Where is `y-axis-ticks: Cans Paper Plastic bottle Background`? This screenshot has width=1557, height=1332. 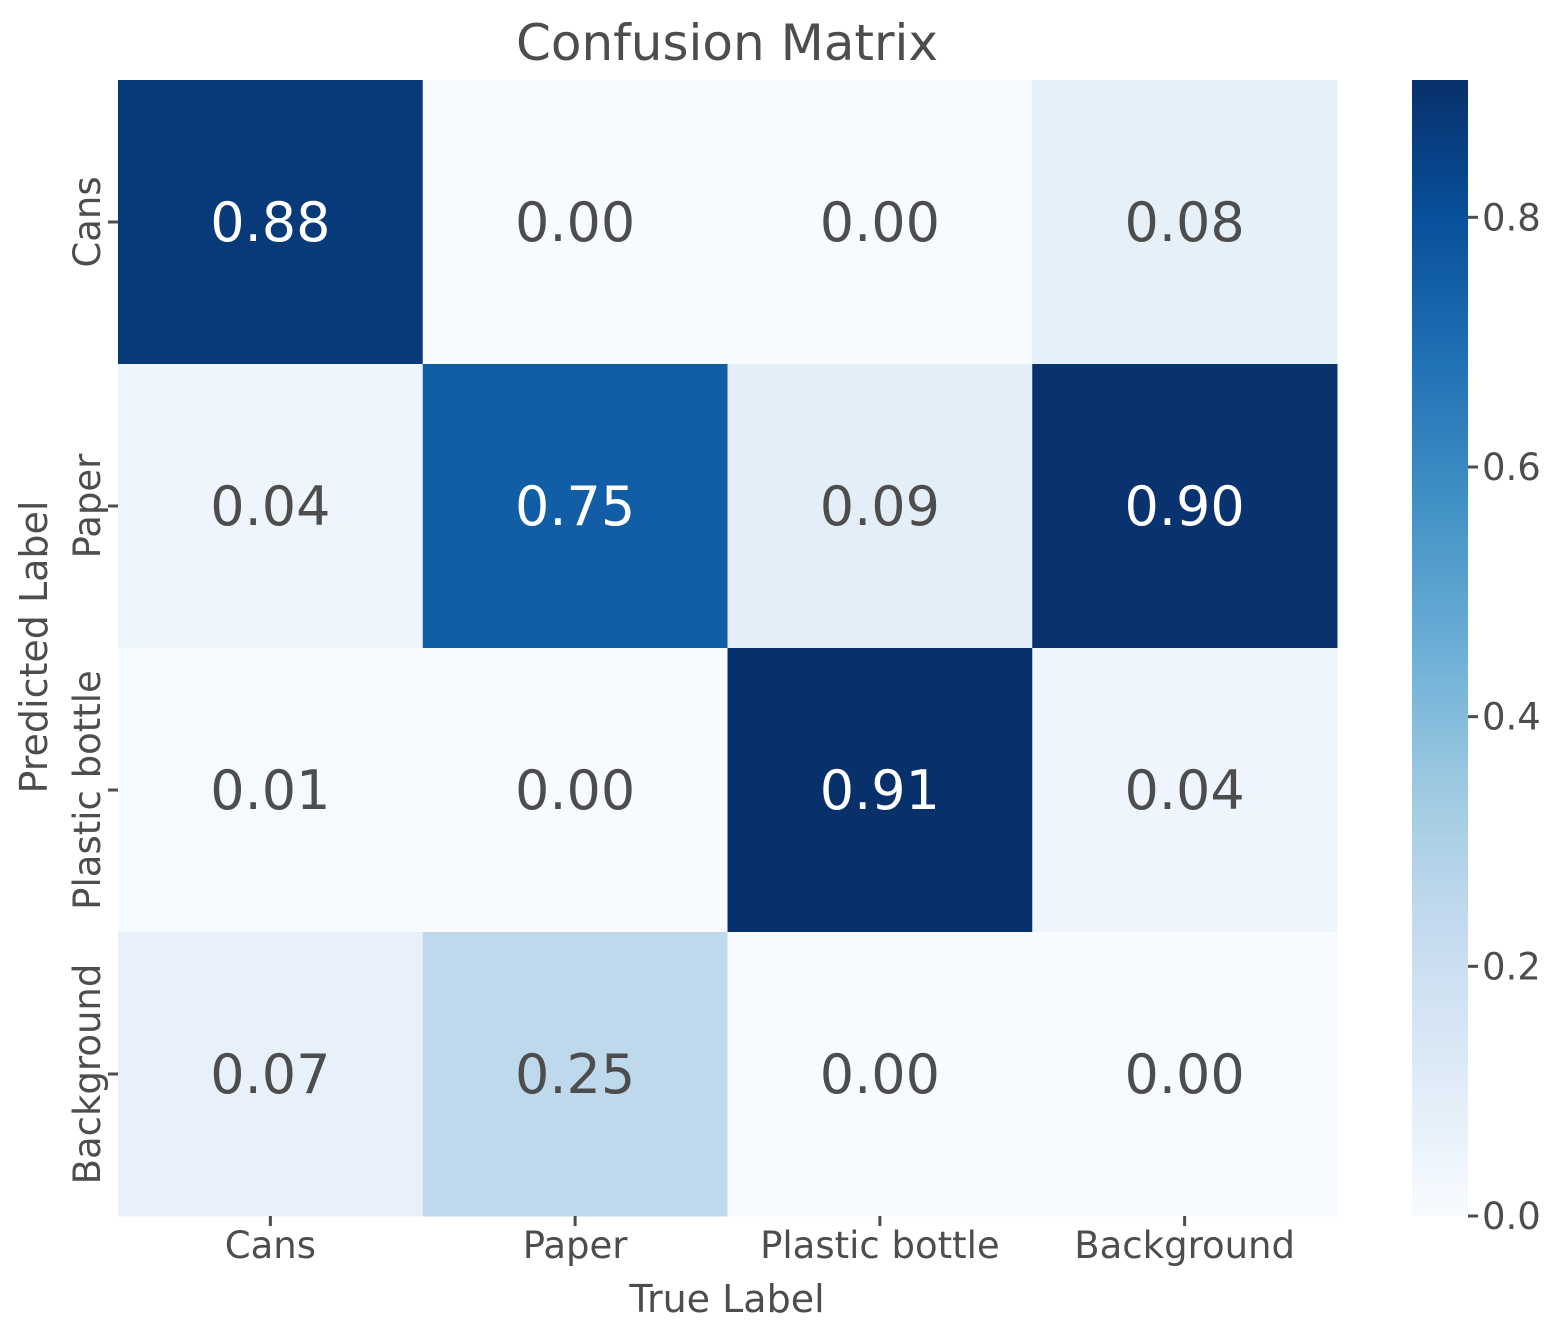
y-axis-ticks: Cans Paper Plastic bottle Background is located at coordinates (92, 680).